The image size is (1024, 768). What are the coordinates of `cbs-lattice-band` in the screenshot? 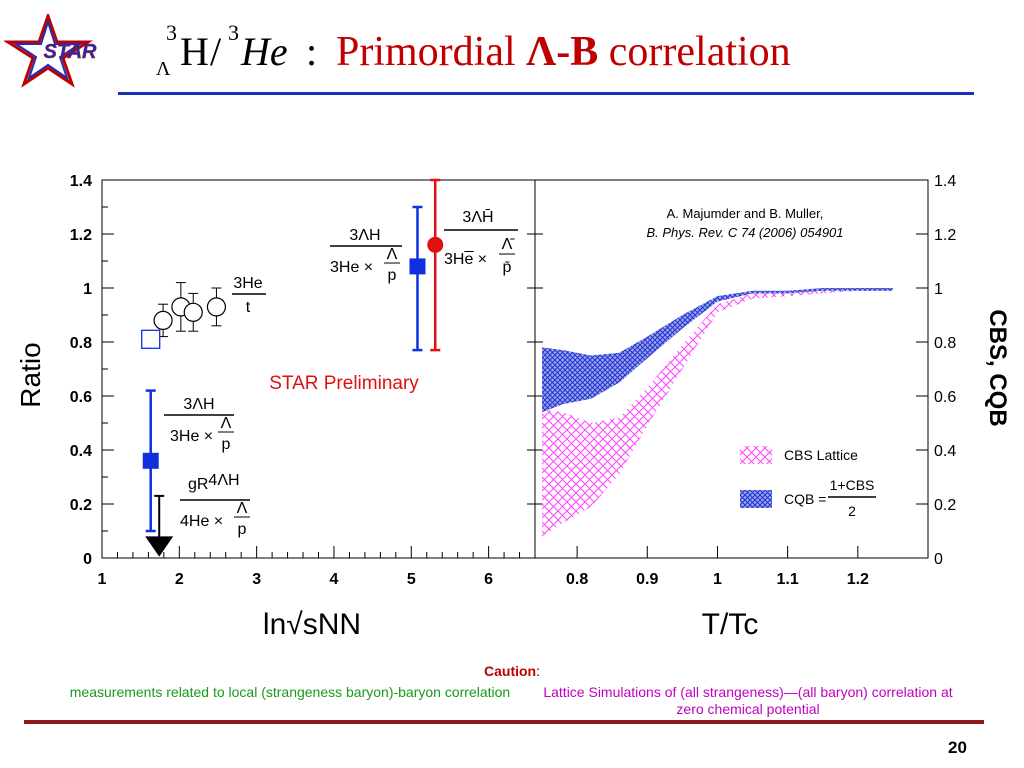 It's located at (717, 412).